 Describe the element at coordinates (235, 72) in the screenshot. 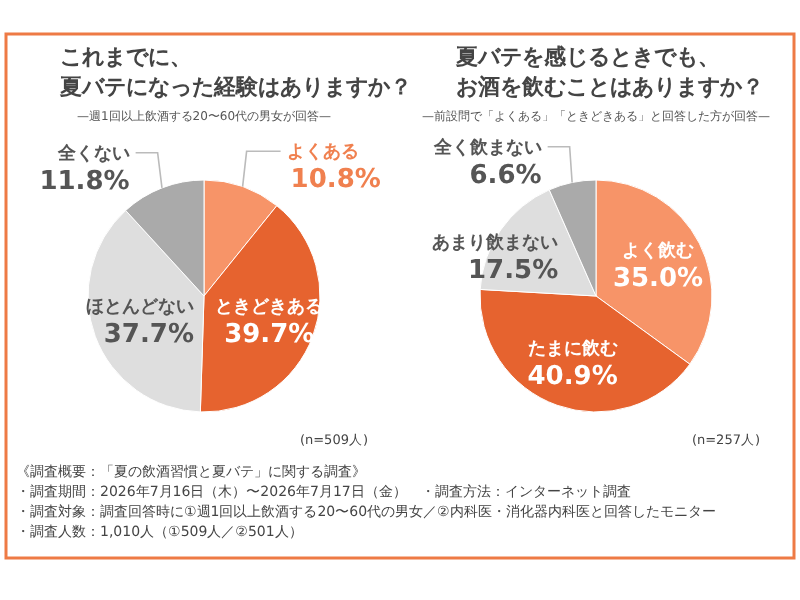

I see `chart-title: これまでに、夏バテになった経験はありますか？` at that location.